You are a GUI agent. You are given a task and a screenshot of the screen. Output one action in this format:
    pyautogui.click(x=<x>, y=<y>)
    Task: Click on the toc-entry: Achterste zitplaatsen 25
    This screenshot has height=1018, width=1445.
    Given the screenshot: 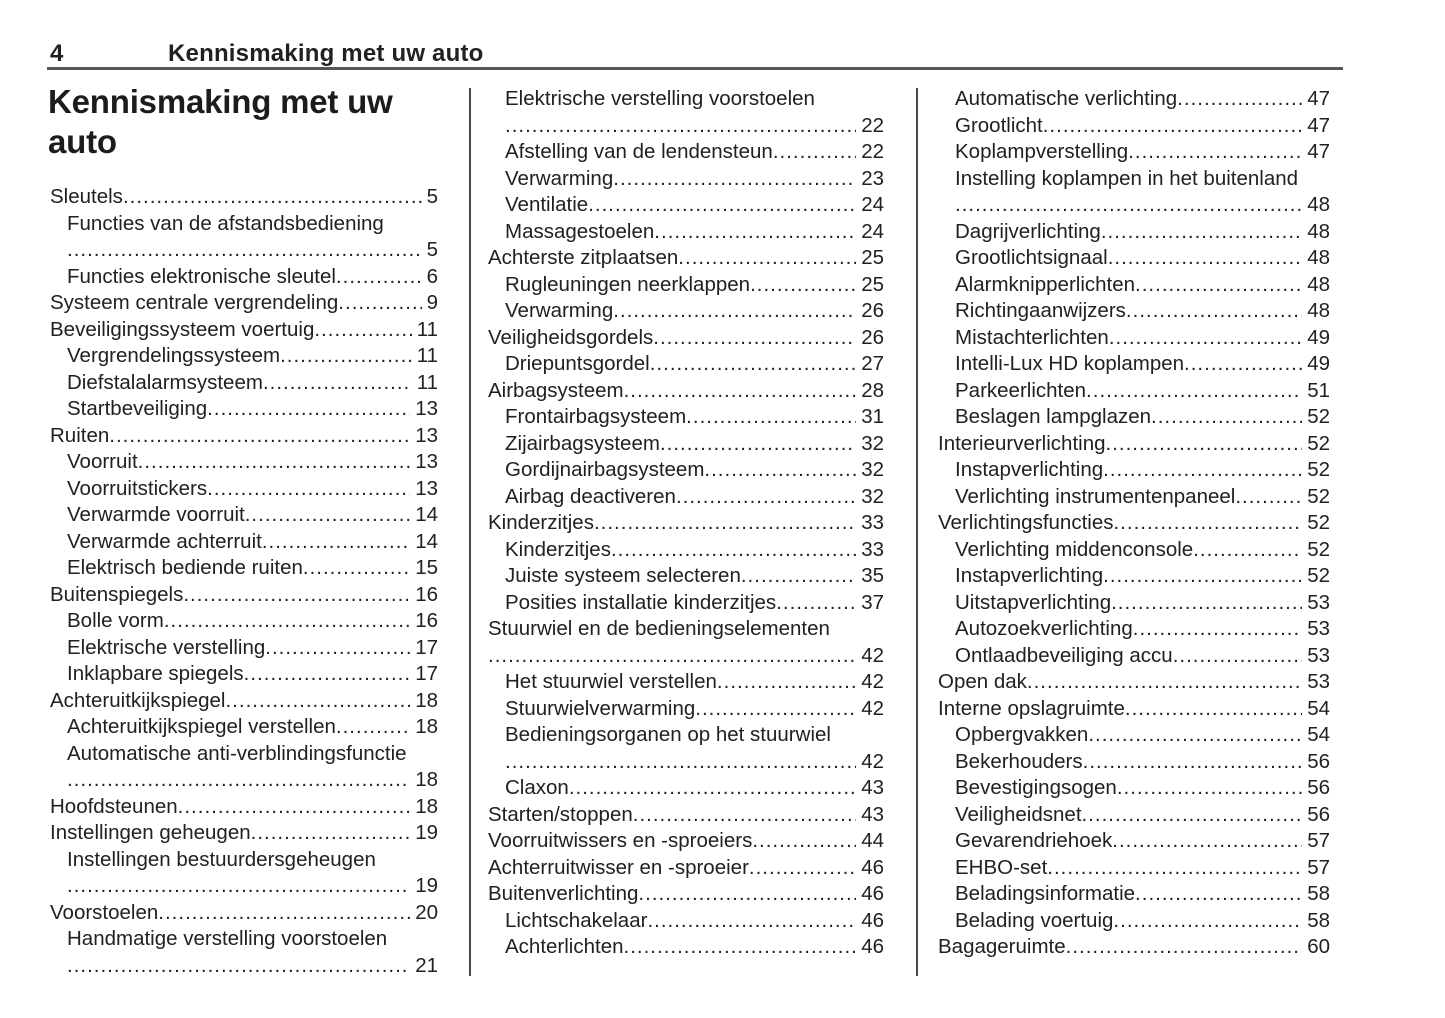 What is the action you would take?
    pyautogui.click(x=686, y=258)
    